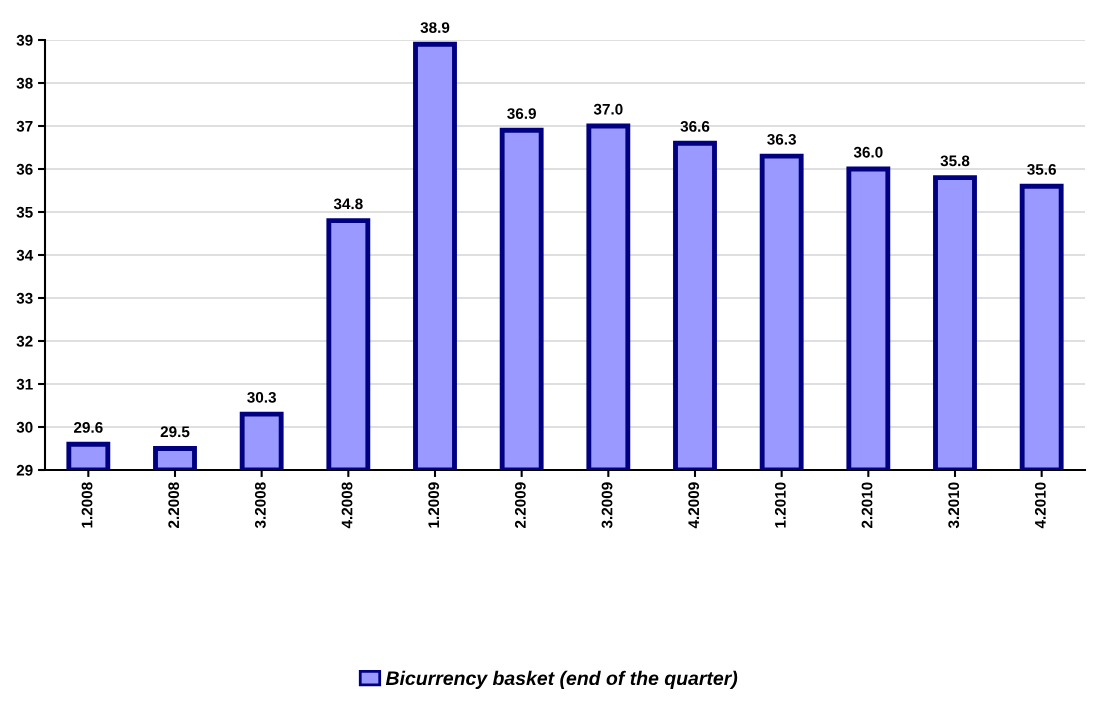  Describe the element at coordinates (24, 470) in the screenshot. I see `y-tick-label: 29` at that location.